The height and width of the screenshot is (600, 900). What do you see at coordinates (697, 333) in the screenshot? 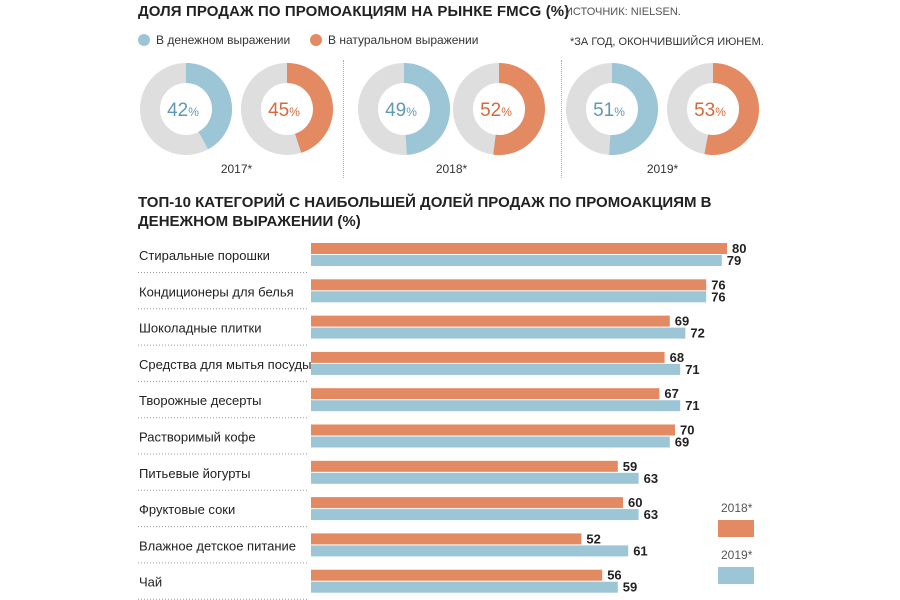
I see `bar-value-label: 72` at bounding box center [697, 333].